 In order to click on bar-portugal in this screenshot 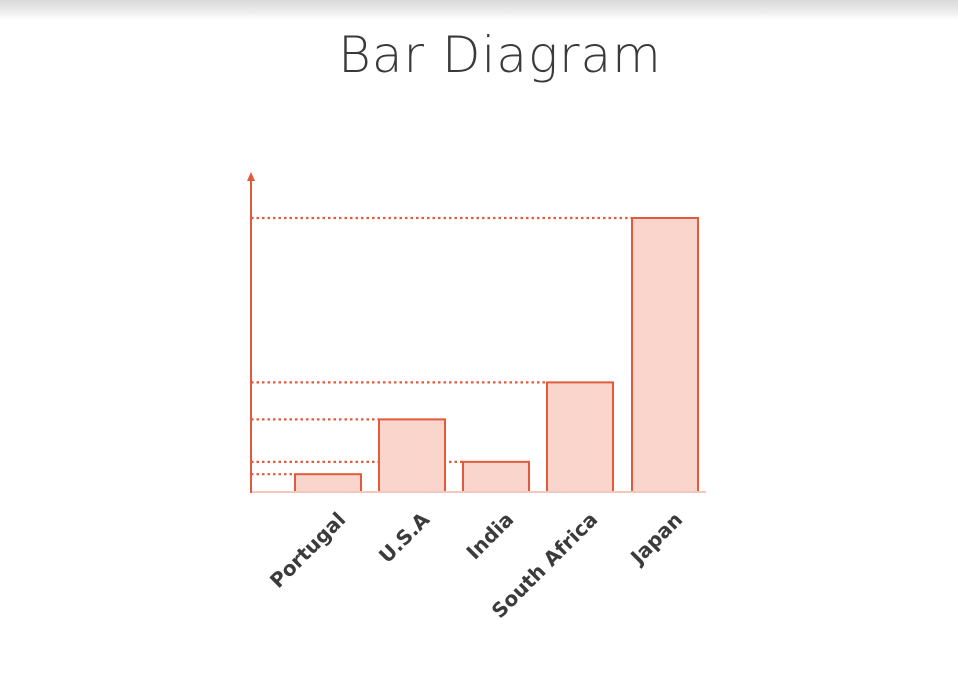, I will do `click(328, 483)`.